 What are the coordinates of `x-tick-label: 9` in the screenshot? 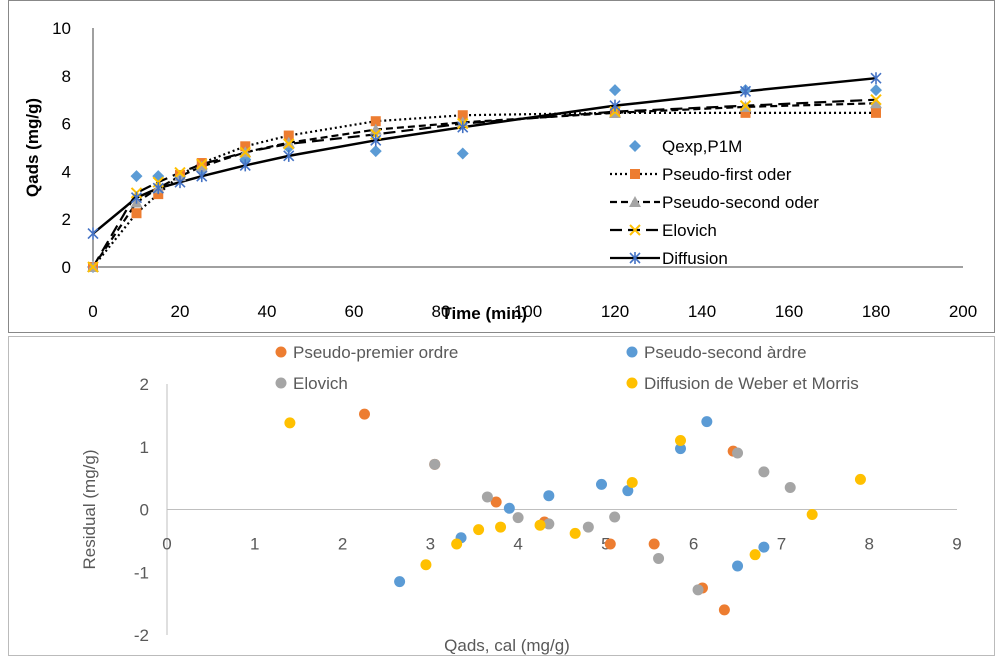 It's located at (956, 544).